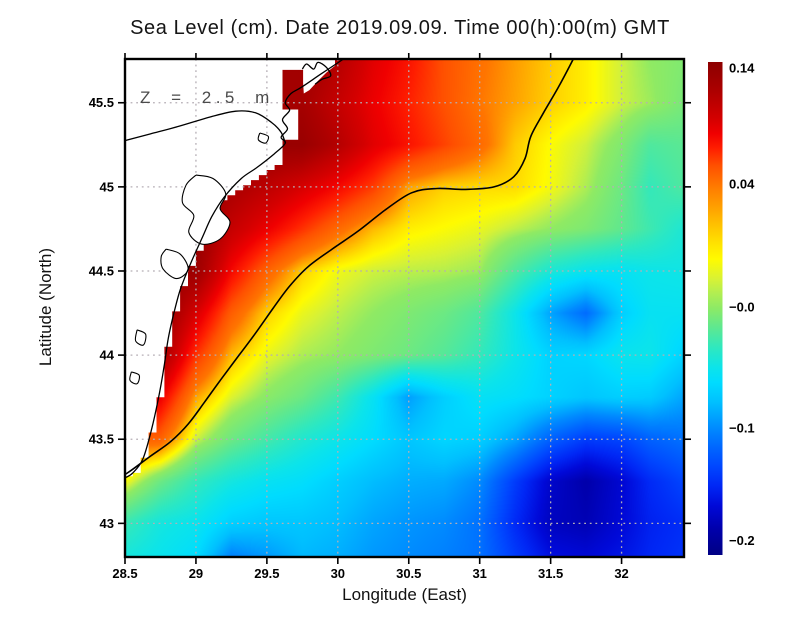  What do you see at coordinates (621, 573) in the screenshot?
I see `x-tick-label: 32` at bounding box center [621, 573].